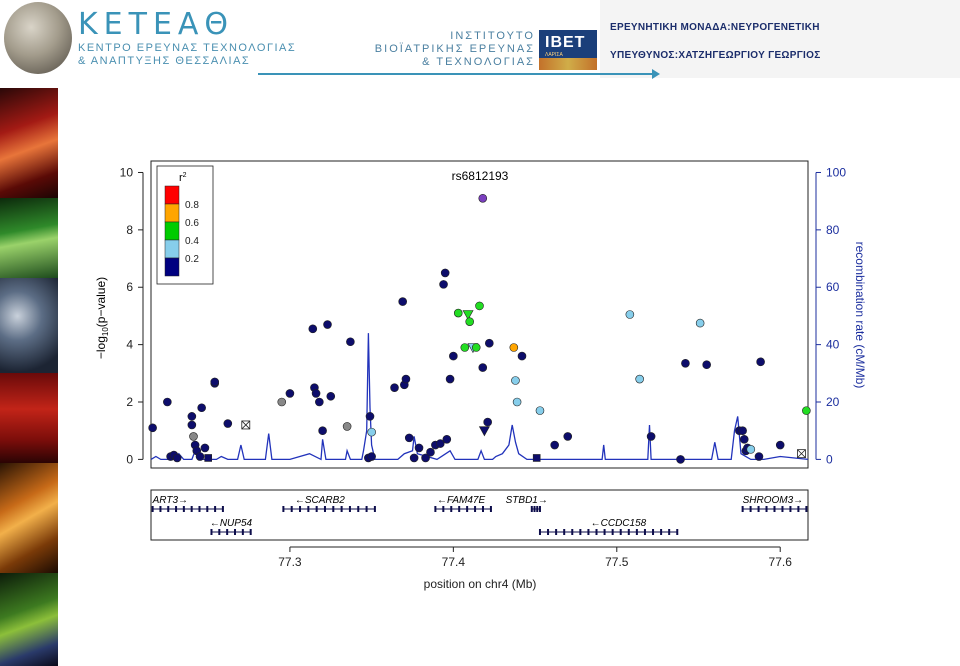 The width and height of the screenshot is (960, 666). I want to click on coin-logo-icon, so click(38, 38).